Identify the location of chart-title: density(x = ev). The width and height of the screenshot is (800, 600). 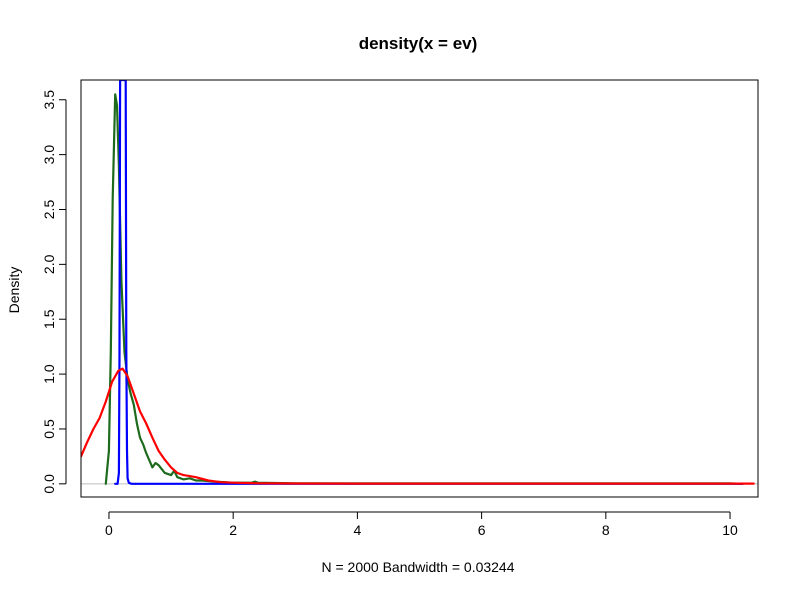
(418, 43).